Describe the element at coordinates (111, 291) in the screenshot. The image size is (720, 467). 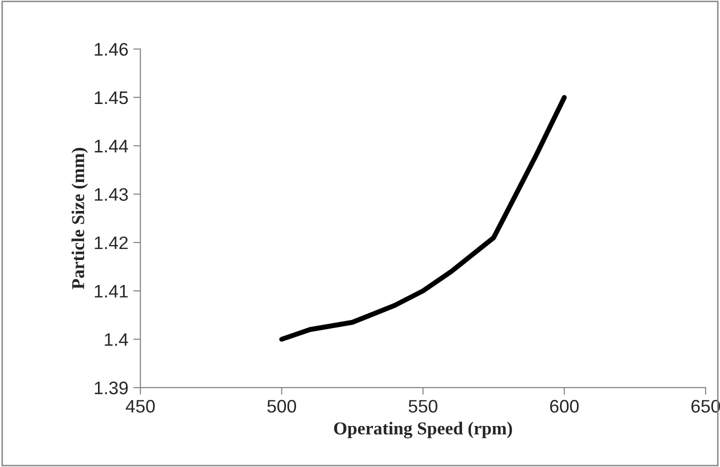
I see `y-tick-label: 1.41` at that location.